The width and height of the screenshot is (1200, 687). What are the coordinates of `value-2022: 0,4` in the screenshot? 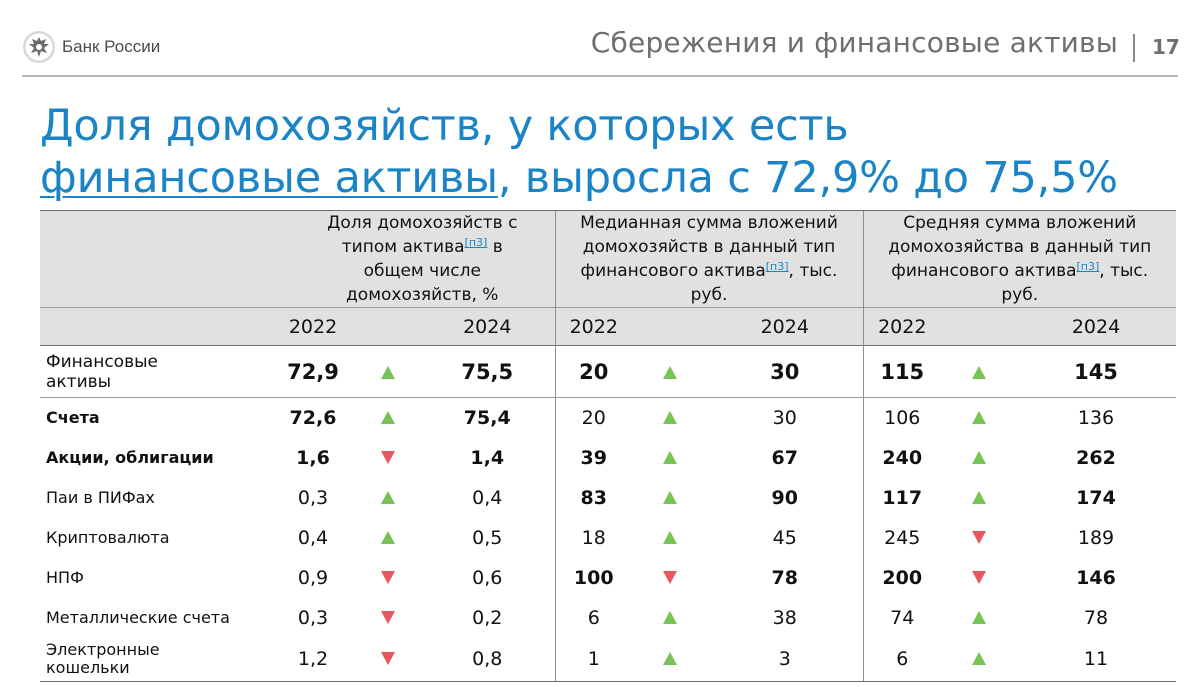 It's located at (313, 537).